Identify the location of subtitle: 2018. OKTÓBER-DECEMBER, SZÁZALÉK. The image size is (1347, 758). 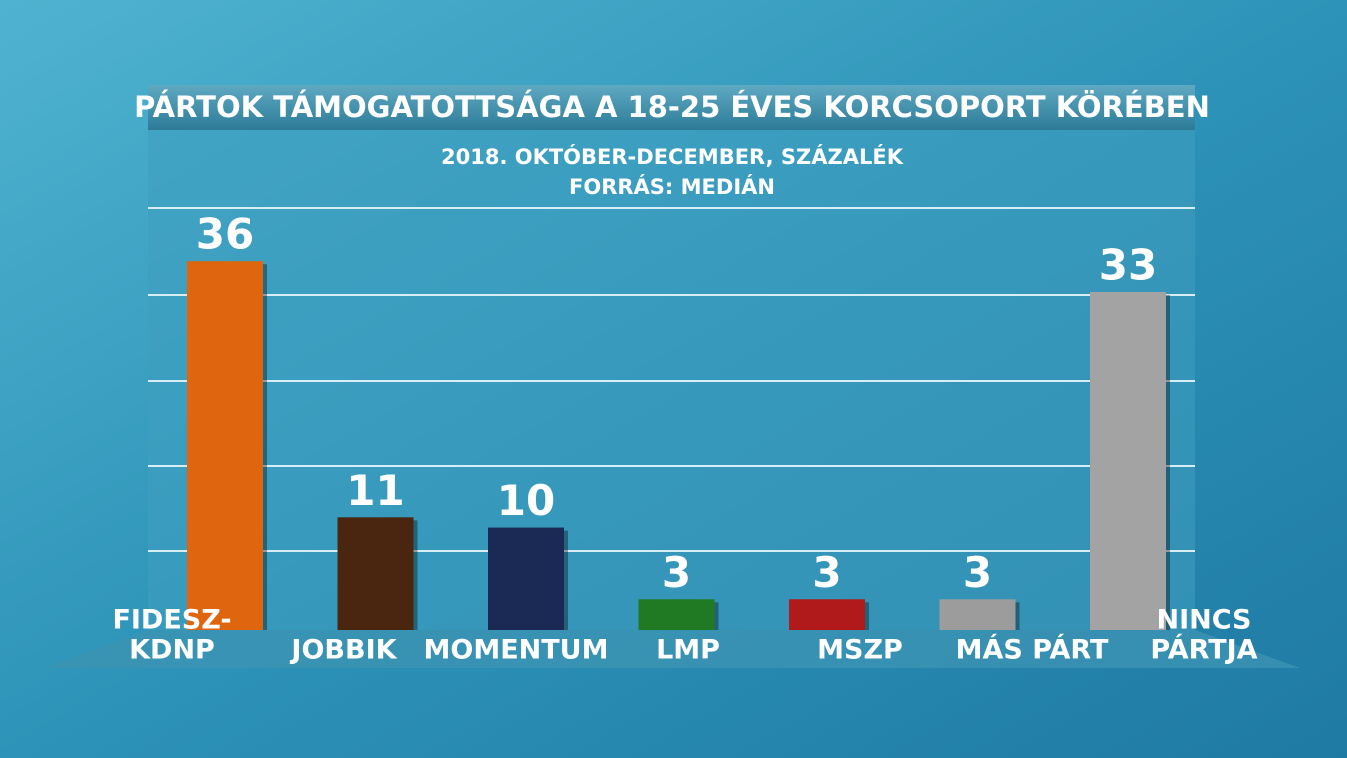
(672, 156).